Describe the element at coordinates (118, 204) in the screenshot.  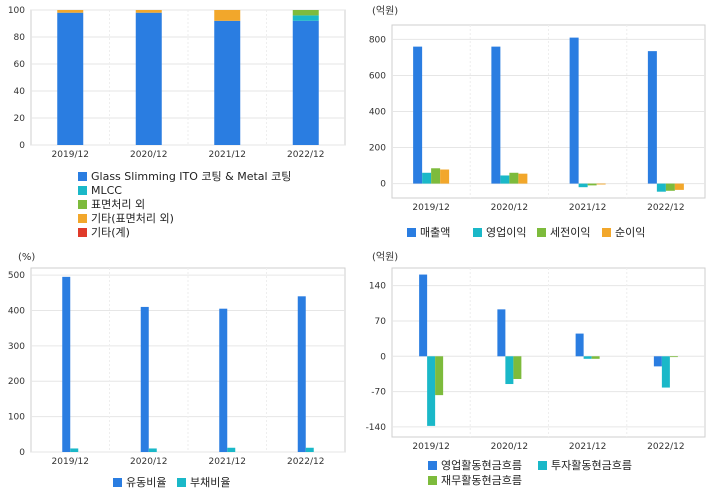
I see `legend-label: 표면처리 외` at that location.